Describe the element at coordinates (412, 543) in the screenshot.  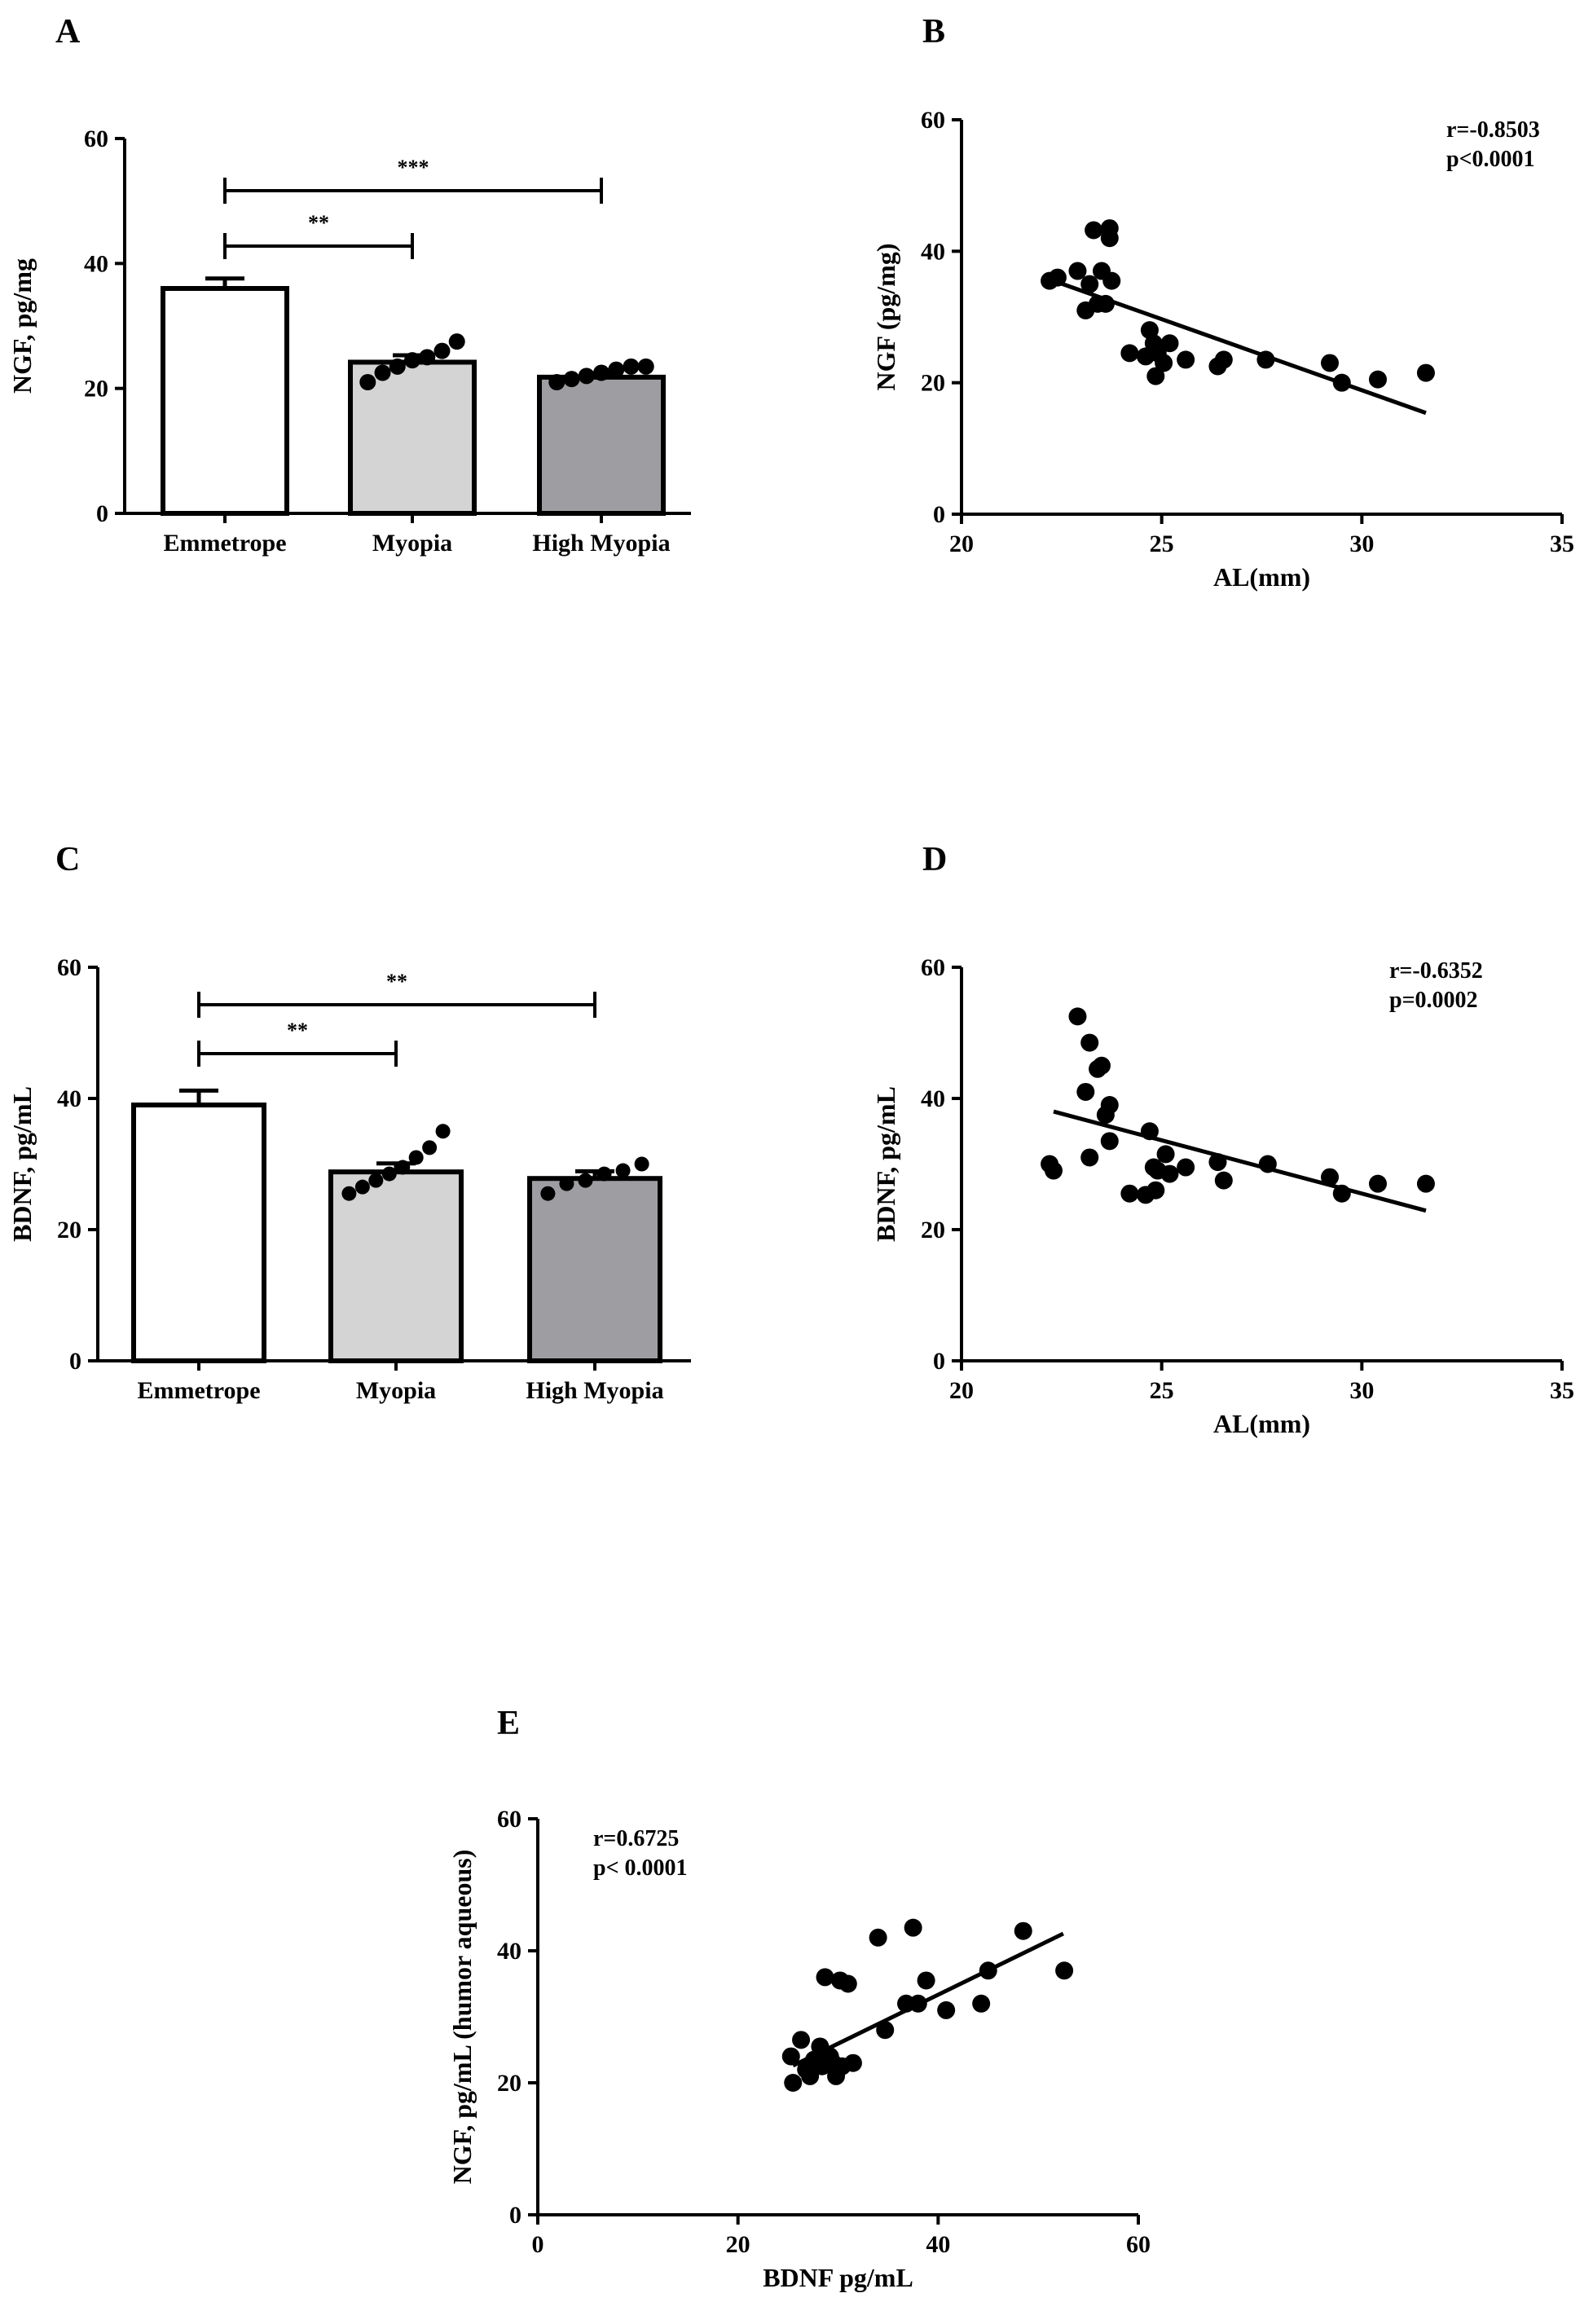
I see `x-tick-label: Myopia` at that location.